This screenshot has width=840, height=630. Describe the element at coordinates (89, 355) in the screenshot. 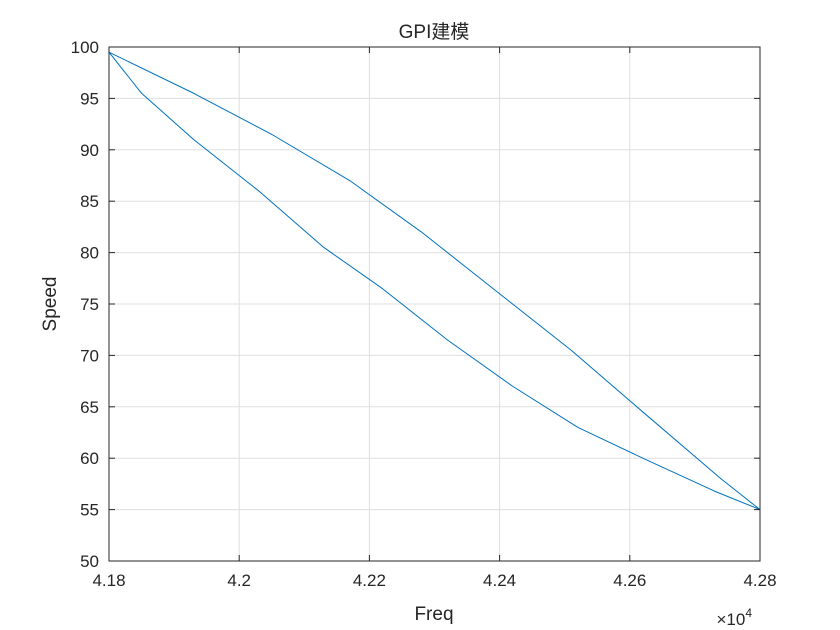

I see `y-tick-label: 70` at that location.